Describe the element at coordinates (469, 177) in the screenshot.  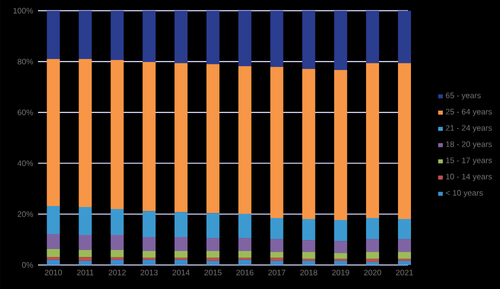
I see `legend-label: 10 - 14 years` at that location.